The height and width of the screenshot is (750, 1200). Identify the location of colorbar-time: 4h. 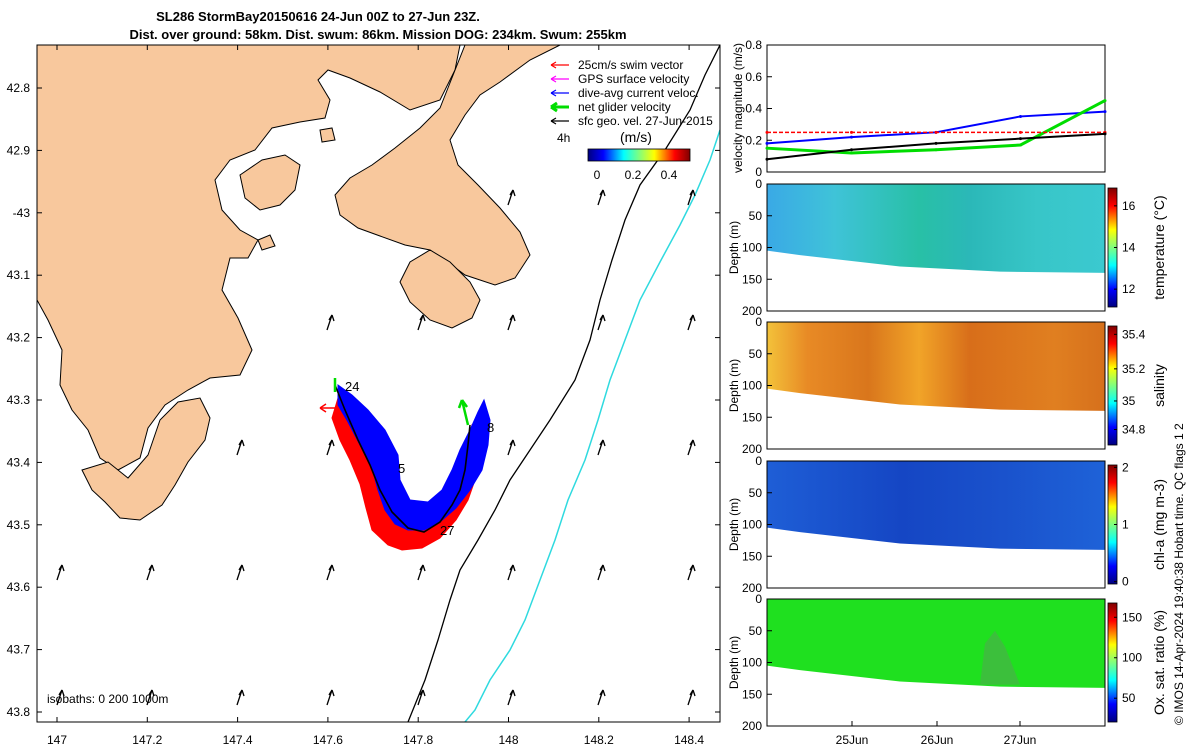
(563, 138).